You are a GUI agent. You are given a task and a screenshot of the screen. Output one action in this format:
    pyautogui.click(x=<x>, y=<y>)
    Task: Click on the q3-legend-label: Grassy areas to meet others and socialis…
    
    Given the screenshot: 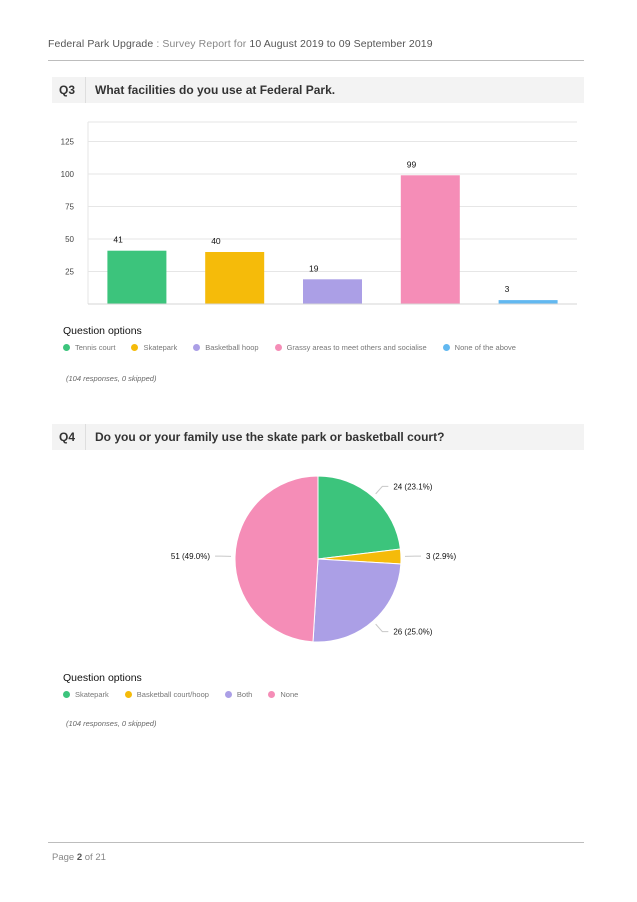 What is the action you would take?
    pyautogui.click(x=356, y=347)
    